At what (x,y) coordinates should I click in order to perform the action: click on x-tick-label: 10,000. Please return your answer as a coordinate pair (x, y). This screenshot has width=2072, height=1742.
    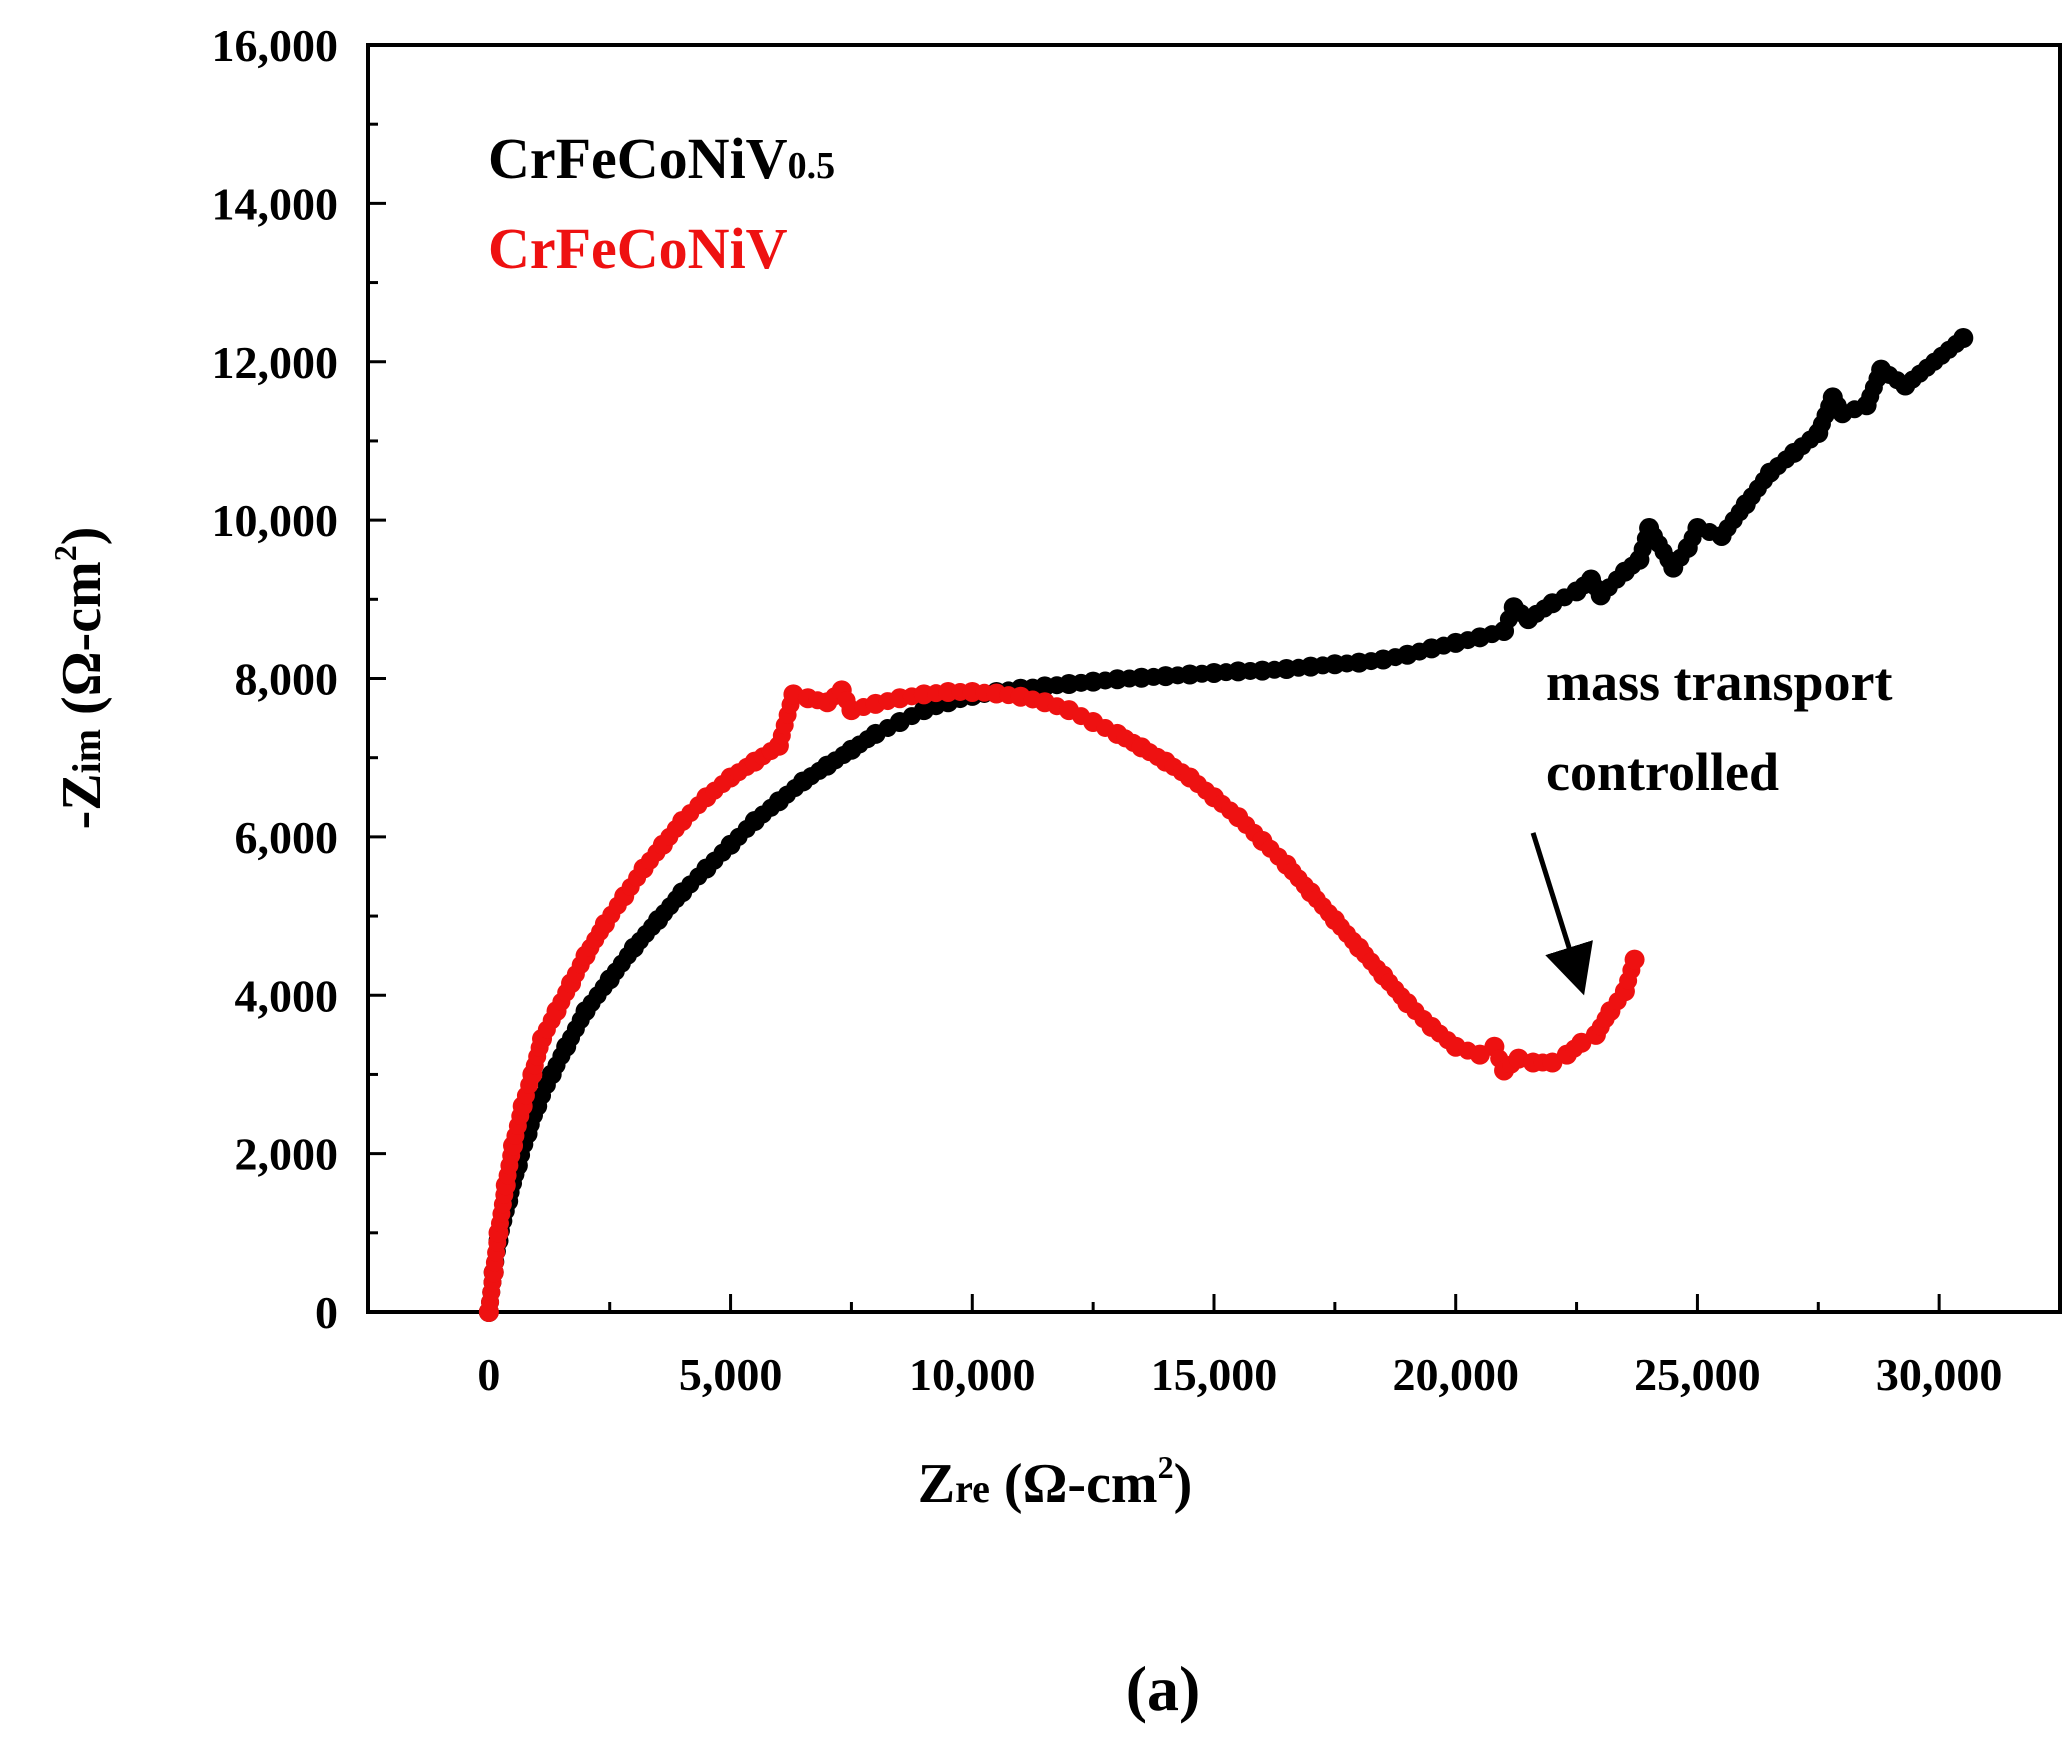
    Looking at the image, I should click on (972, 1374).